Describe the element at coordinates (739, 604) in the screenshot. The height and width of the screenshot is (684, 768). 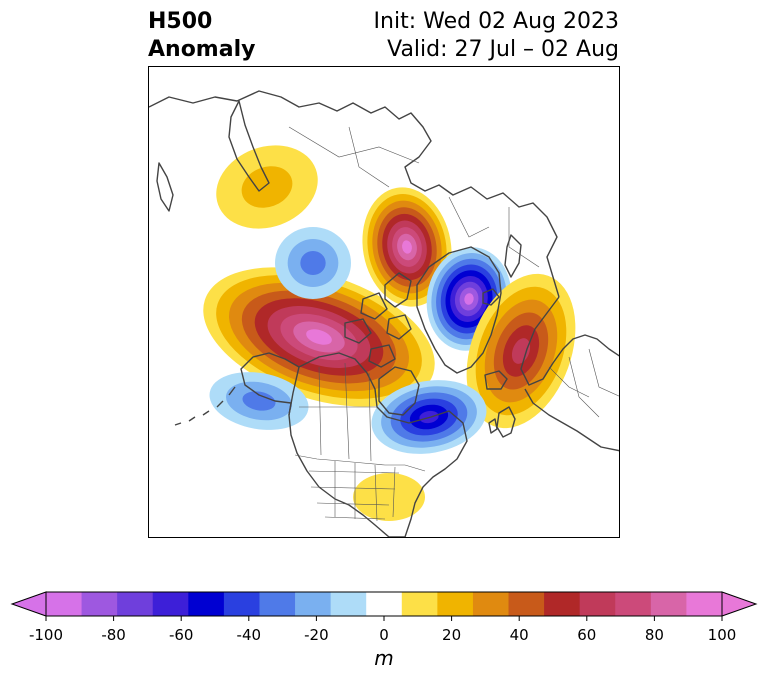
I see `colorbar-extend-over` at that location.